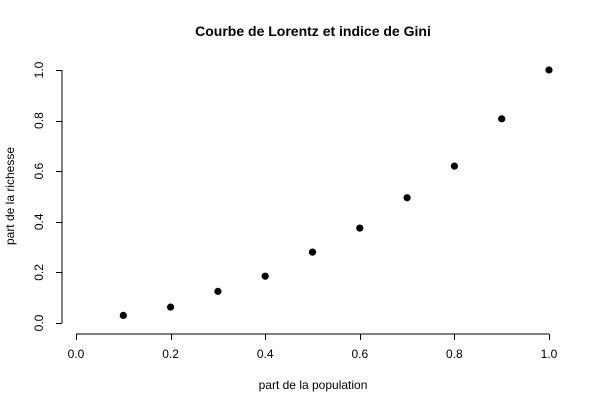 This screenshot has height=407, width=600. Describe the element at coordinates (265, 354) in the screenshot. I see `x-tick-label: 0.4` at that location.